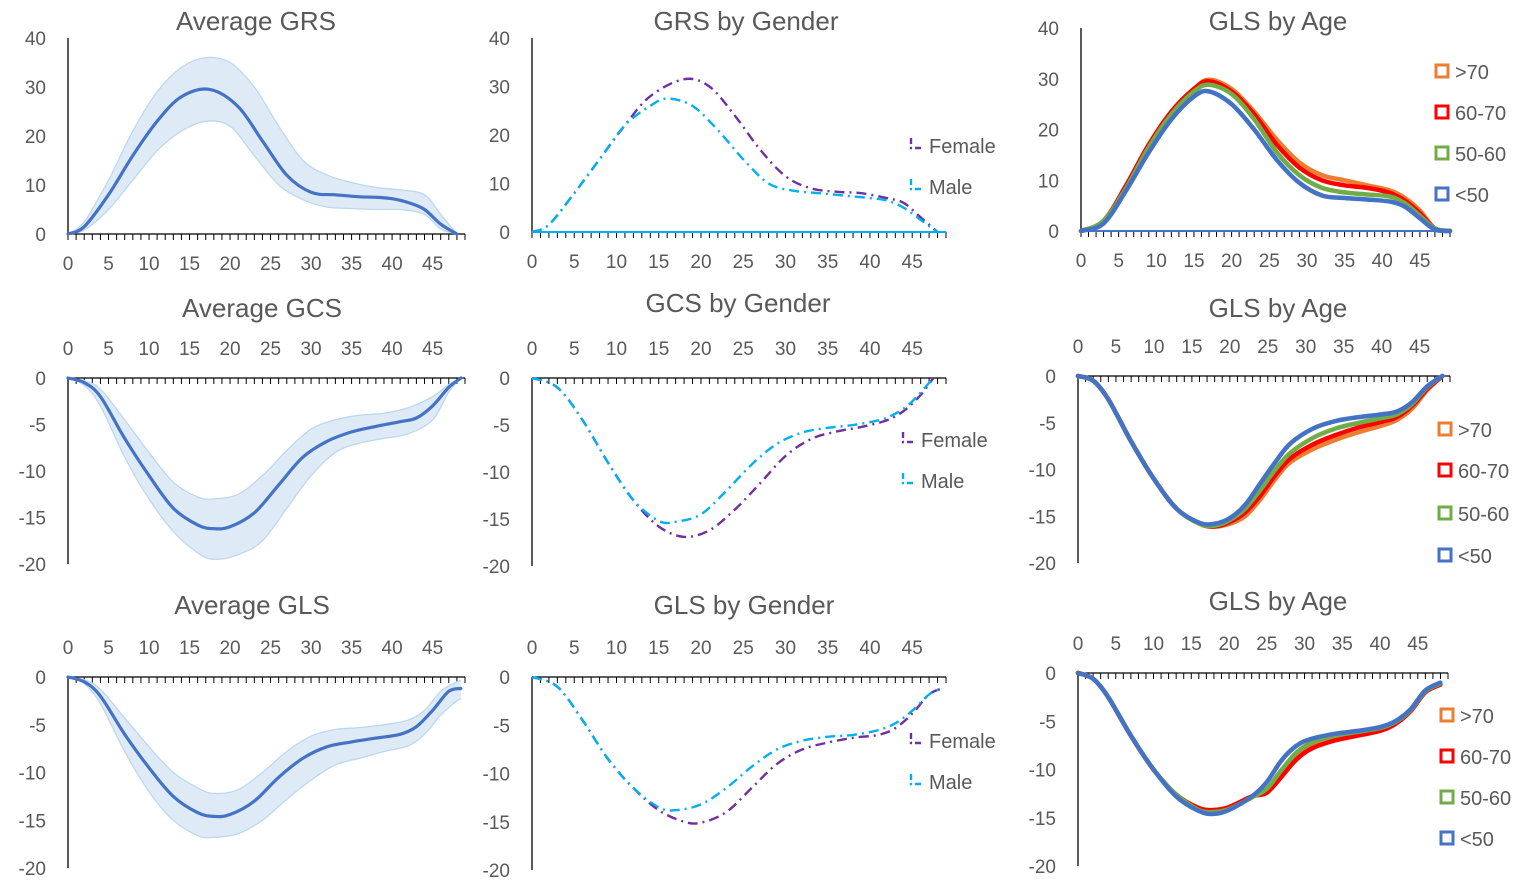 The height and width of the screenshot is (886, 1527). What do you see at coordinates (252, 605) in the screenshot?
I see `chart-title: Average GLS` at bounding box center [252, 605].